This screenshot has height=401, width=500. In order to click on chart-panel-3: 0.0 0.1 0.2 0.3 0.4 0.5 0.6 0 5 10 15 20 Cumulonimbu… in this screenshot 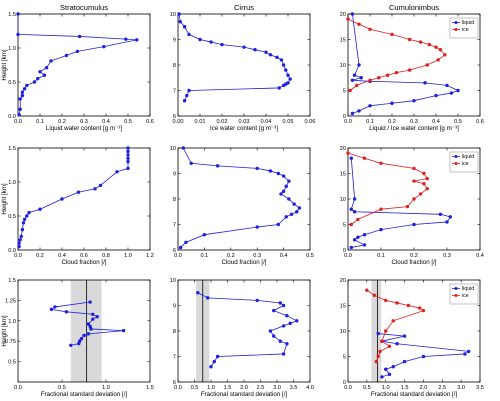, I will do `click(412, 67)`.